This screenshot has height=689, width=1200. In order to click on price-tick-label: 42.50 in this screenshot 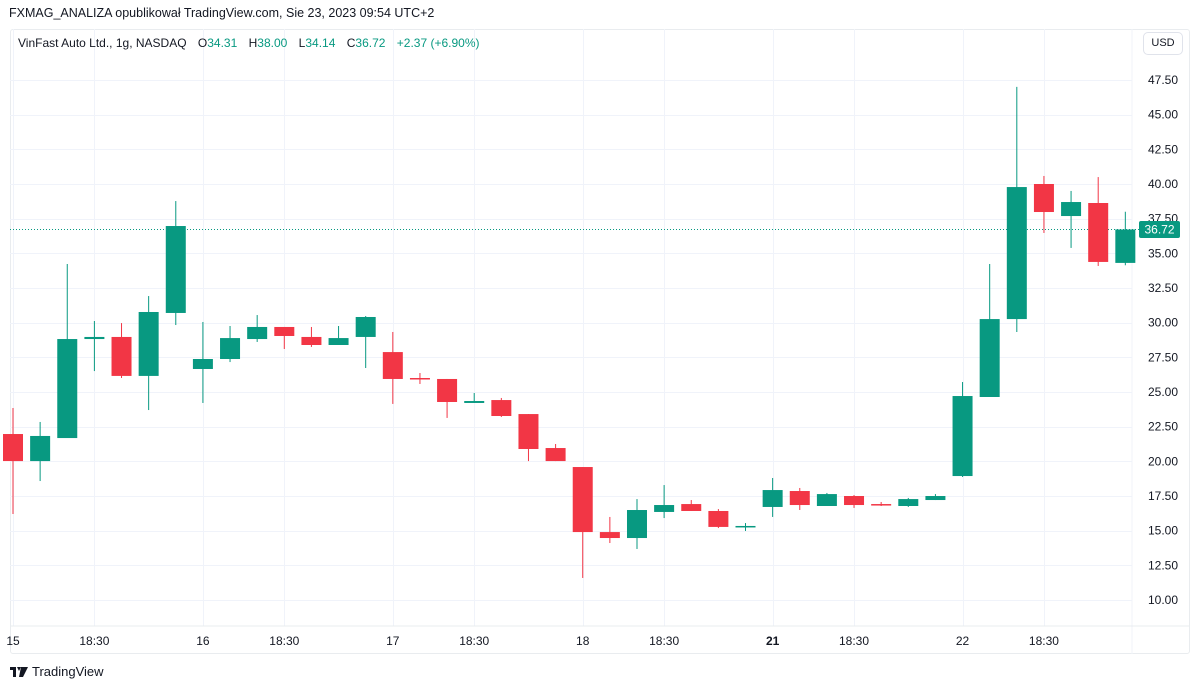, I will do `click(1163, 149)`.